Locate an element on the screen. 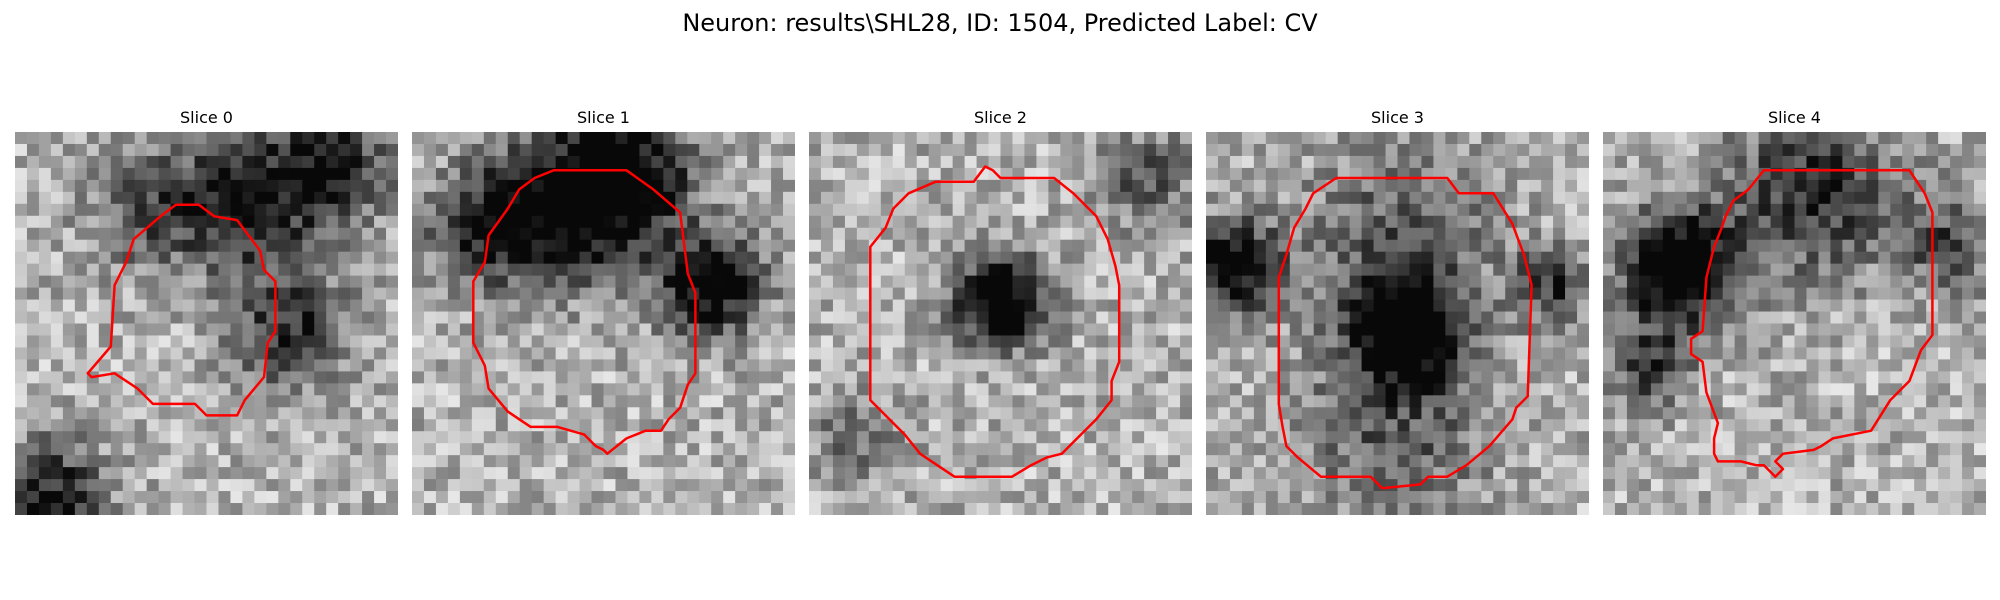 This screenshot has height=600, width=2000. slice-title-0: Slice 0 is located at coordinates (206, 117).